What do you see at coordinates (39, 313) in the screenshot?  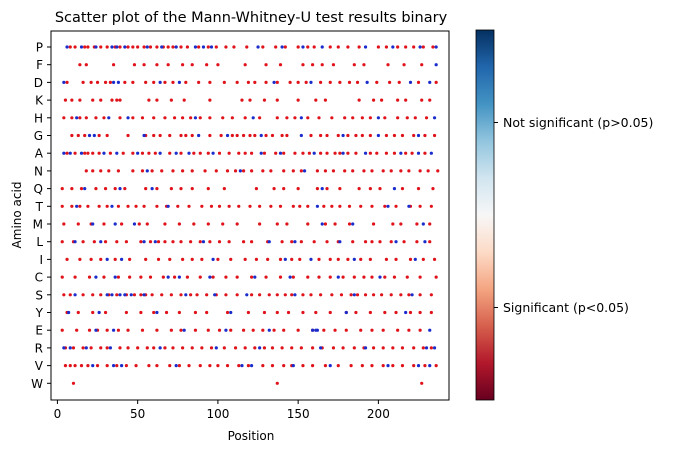 I see `y-tick-label: Y` at bounding box center [39, 313].